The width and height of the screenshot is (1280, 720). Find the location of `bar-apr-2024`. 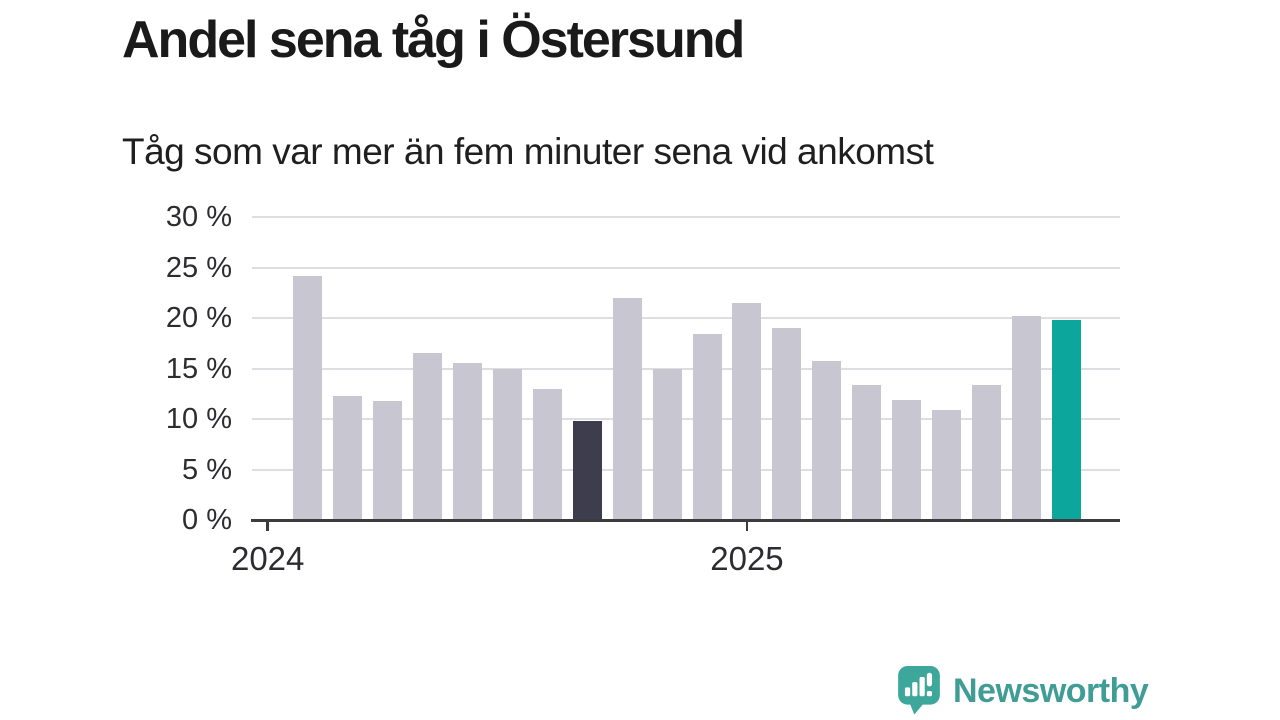

bar-apr-2024 is located at coordinates (388, 460).